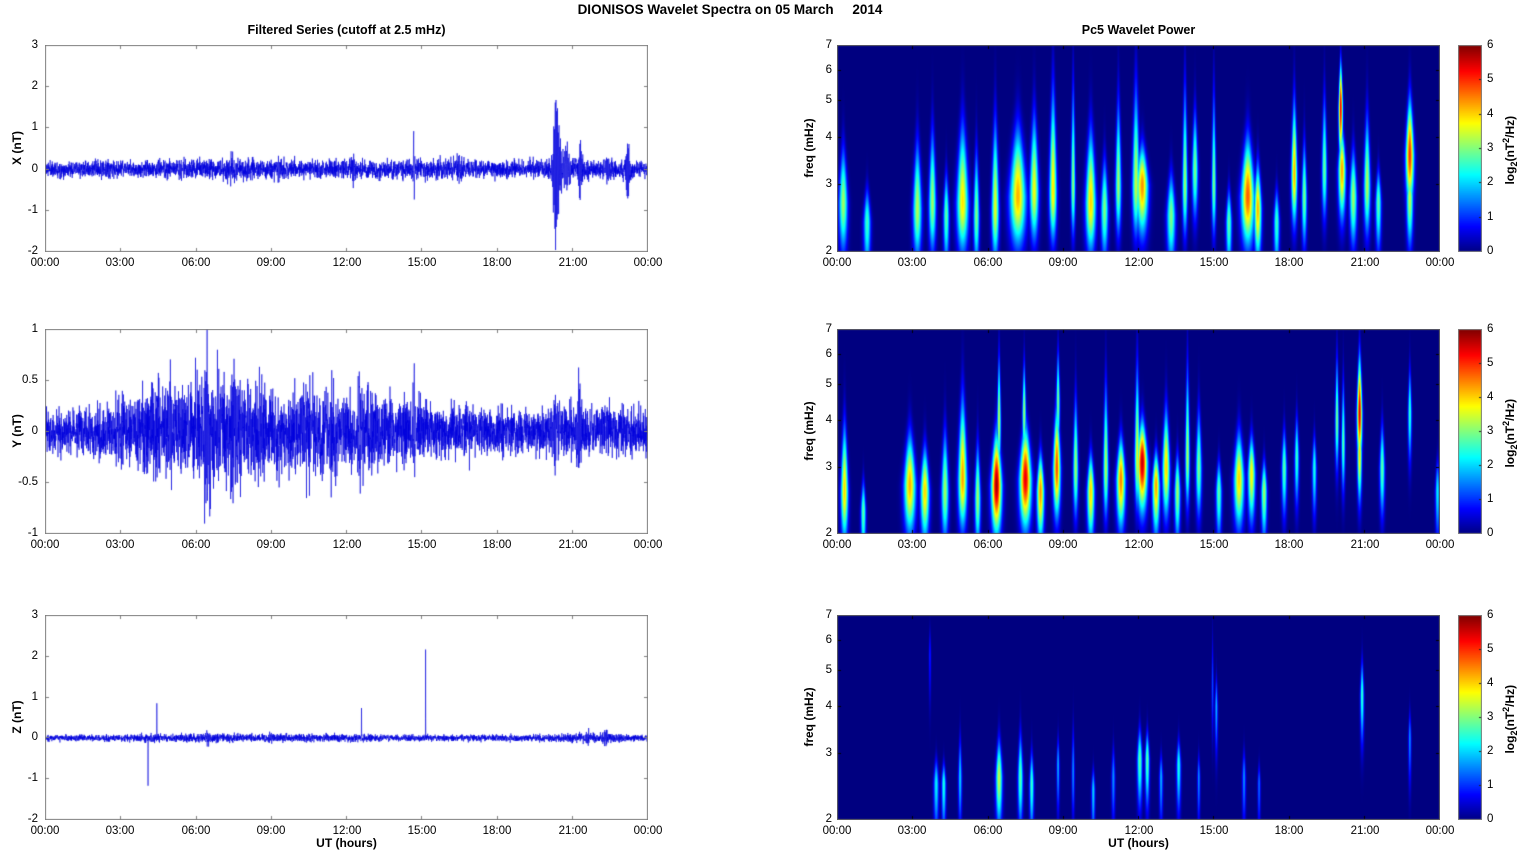 The image size is (1521, 854). I want to click on y-series-plot, so click(346, 431).